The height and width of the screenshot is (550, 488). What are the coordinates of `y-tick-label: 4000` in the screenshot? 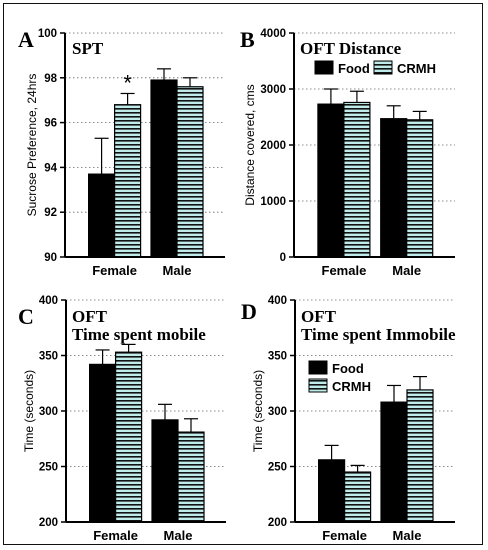 It's located at (273, 34).